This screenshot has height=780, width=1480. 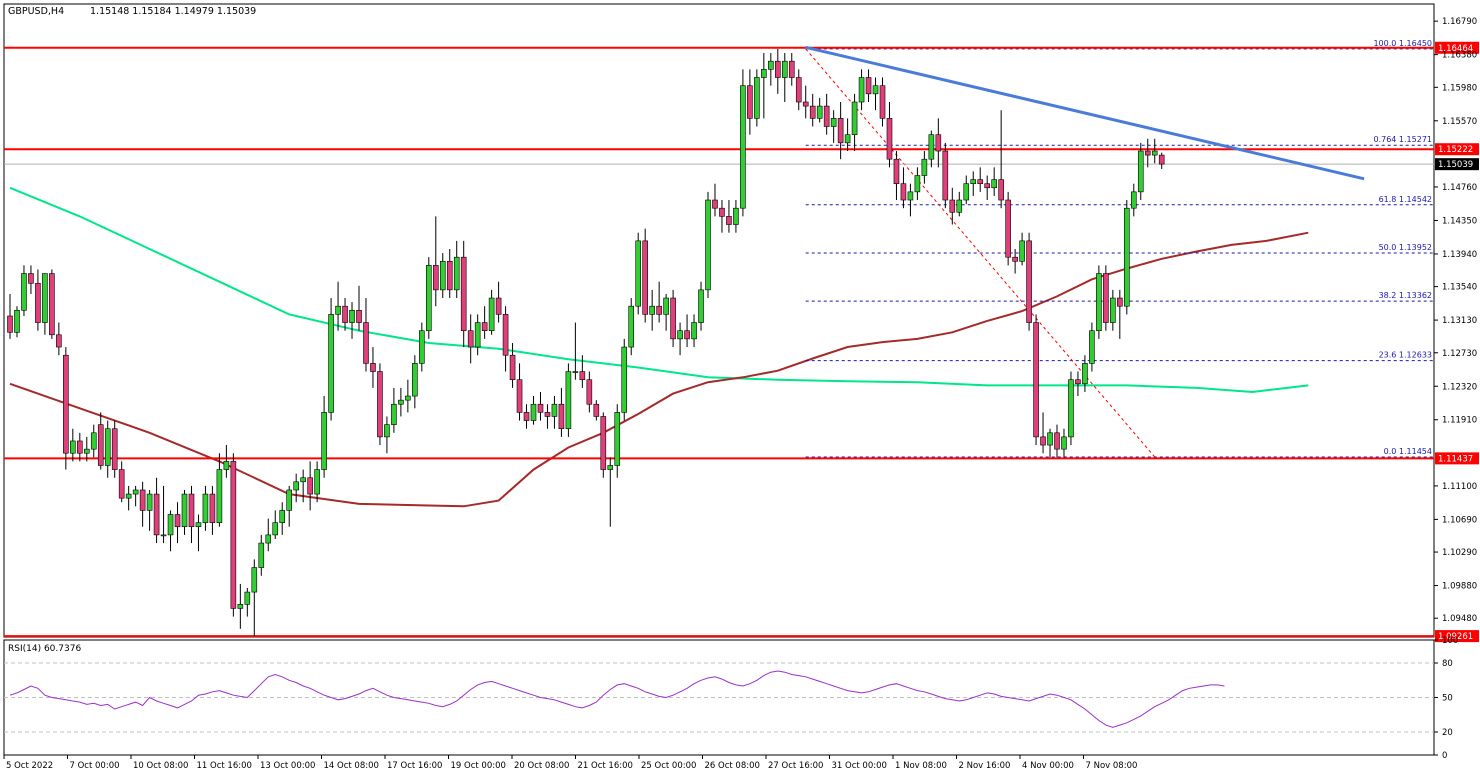 What do you see at coordinates (605, 766) in the screenshot?
I see `time-tick-label: 21 Oct 16:00` at bounding box center [605, 766].